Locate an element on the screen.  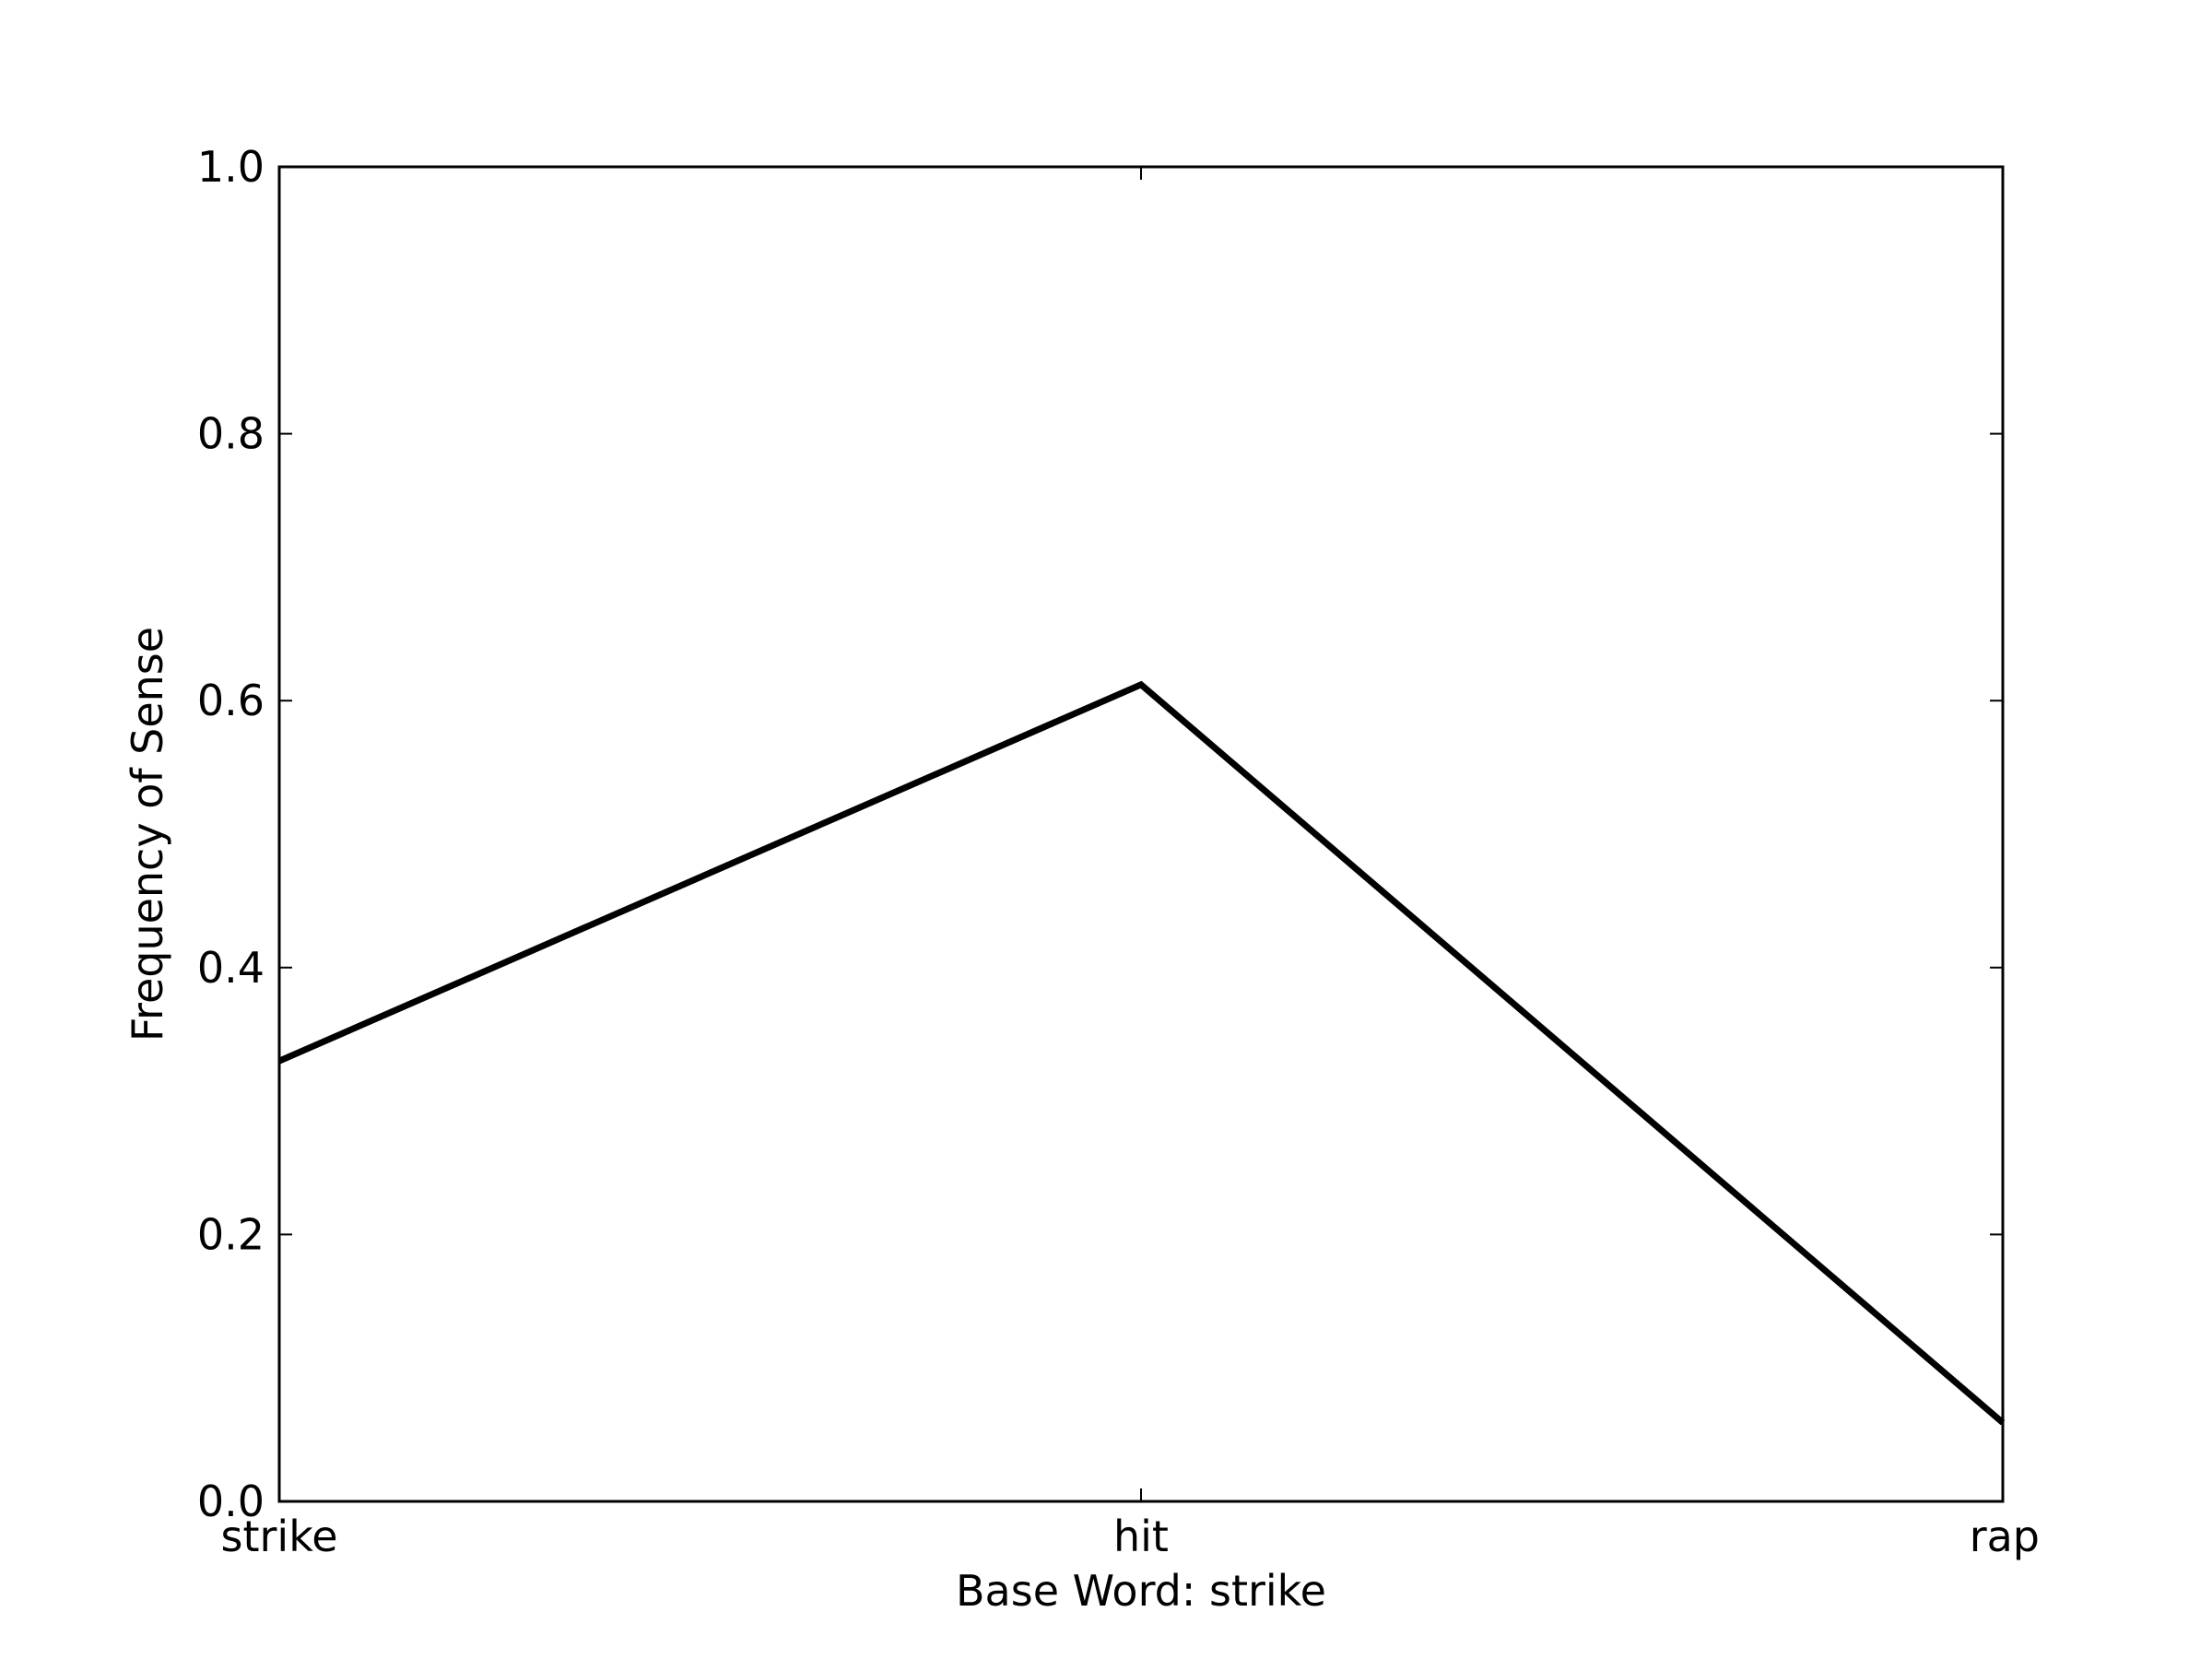
y-tick-label: 0.4 is located at coordinates (231, 968).